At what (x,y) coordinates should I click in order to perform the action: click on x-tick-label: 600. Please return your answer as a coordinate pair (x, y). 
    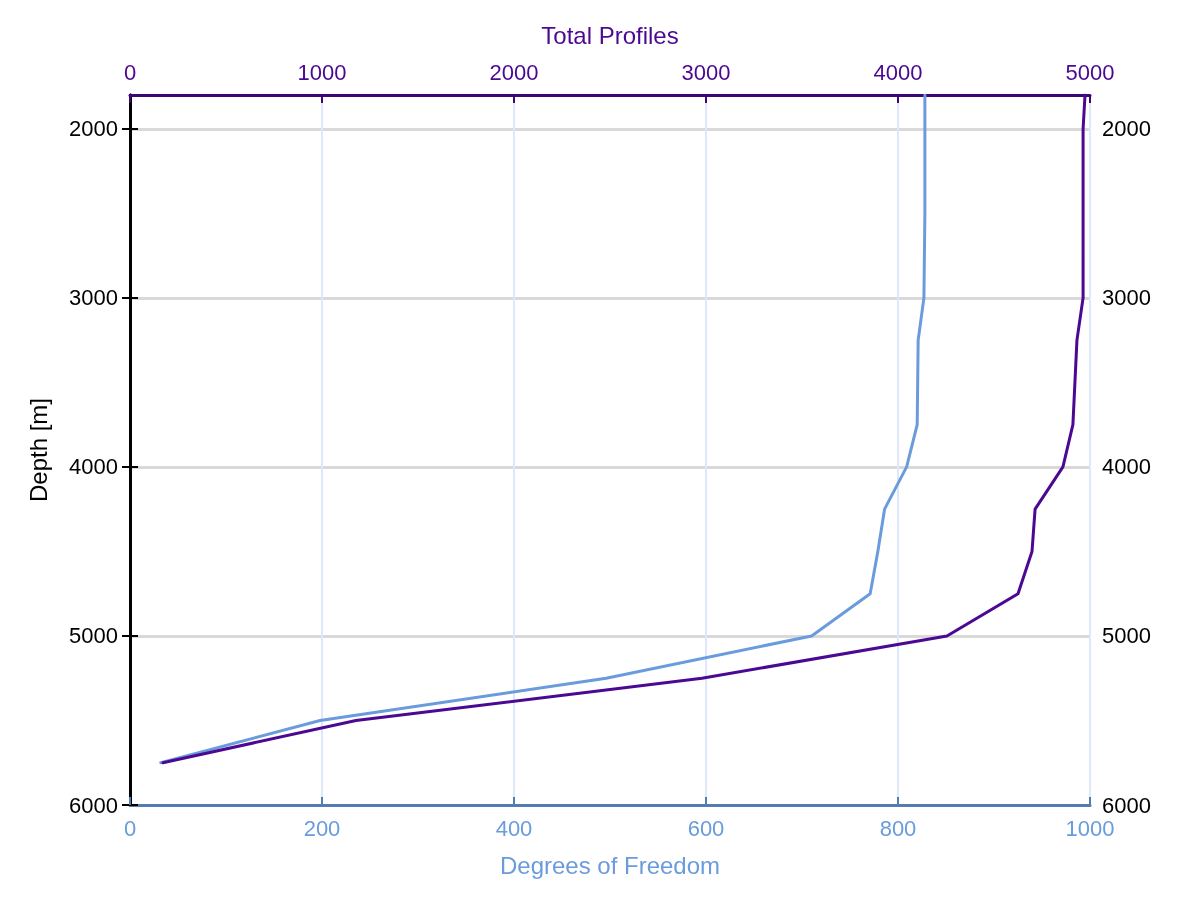
    Looking at the image, I should click on (706, 828).